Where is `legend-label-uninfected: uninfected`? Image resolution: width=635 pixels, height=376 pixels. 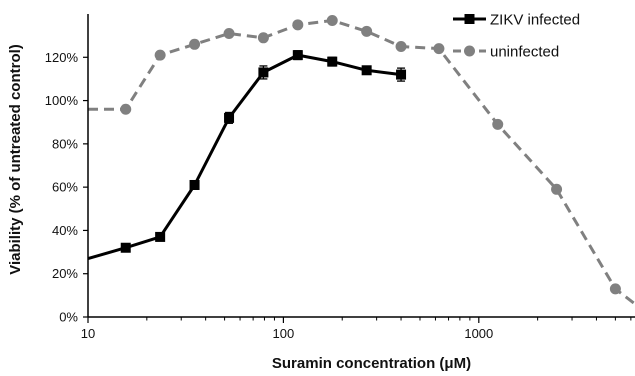 legend-label-uninfected: uninfected is located at coordinates (524, 52).